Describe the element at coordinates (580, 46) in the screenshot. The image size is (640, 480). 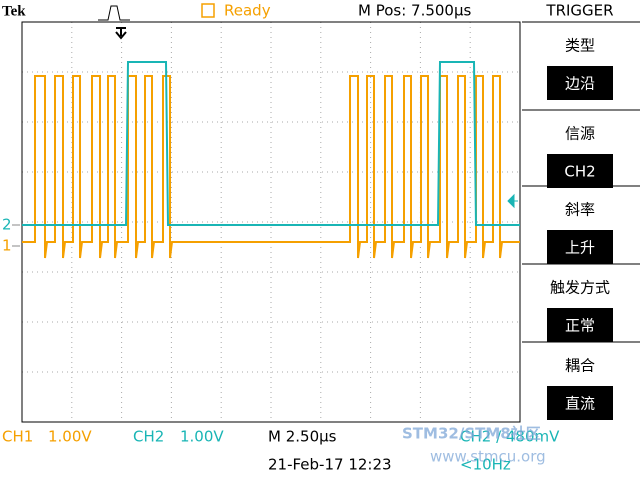
I see `menu-label: 类型` at that location.